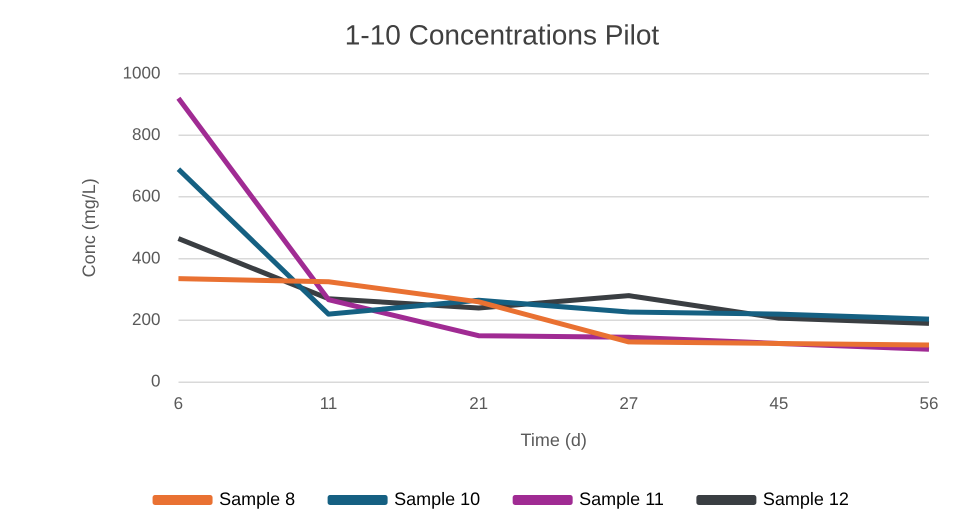 The image size is (969, 529). Describe the element at coordinates (778, 403) in the screenshot. I see `x-tick-label: 45` at that location.